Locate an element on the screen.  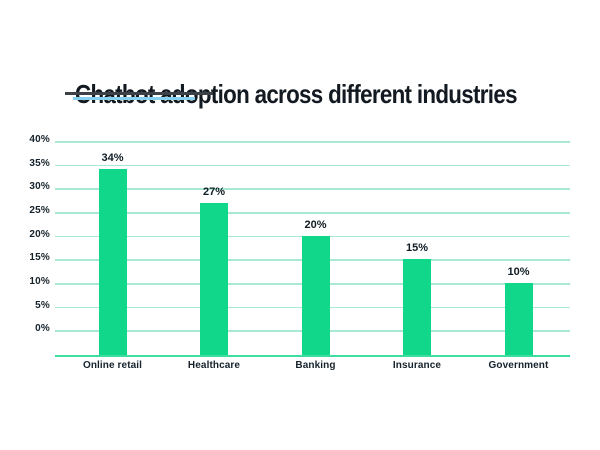
bar-value-label: 34% is located at coordinates (112, 158).